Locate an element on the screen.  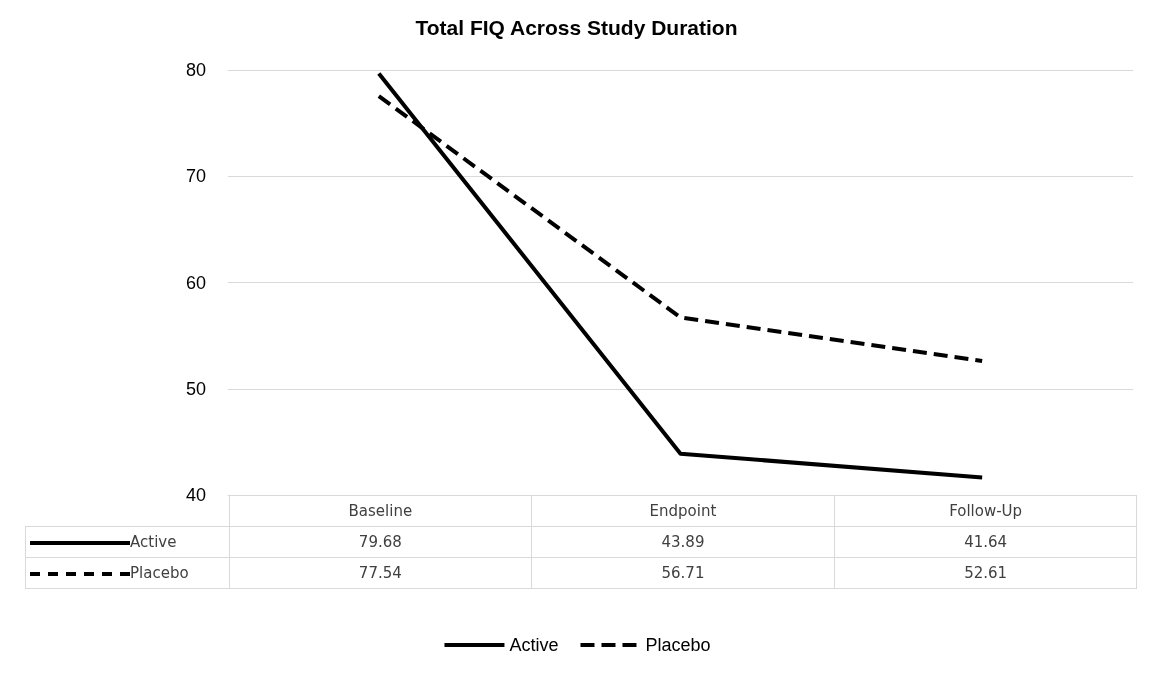
data-label: 79.68 is located at coordinates (380, 542).